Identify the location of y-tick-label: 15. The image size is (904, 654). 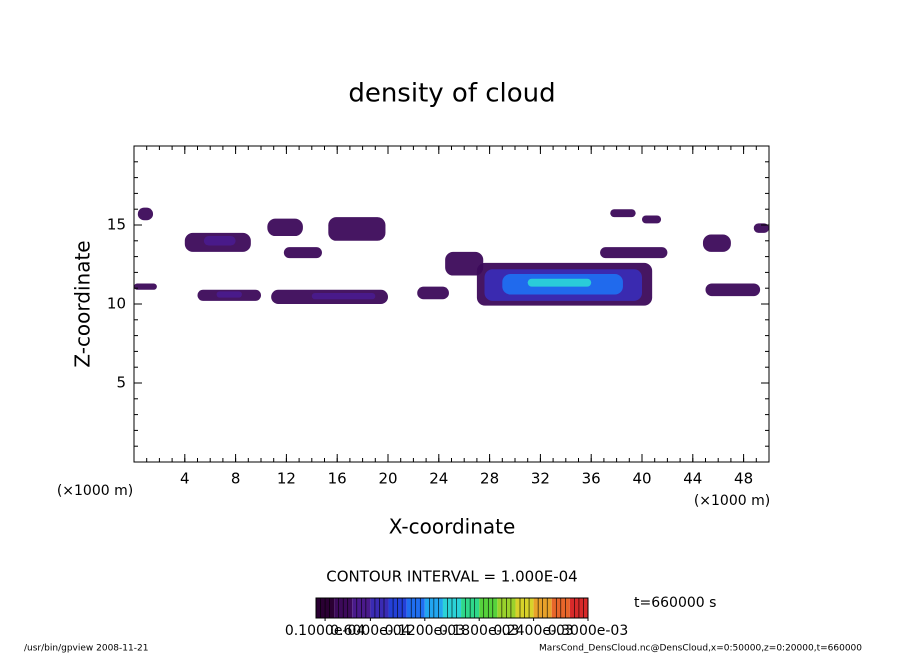
(116, 225).